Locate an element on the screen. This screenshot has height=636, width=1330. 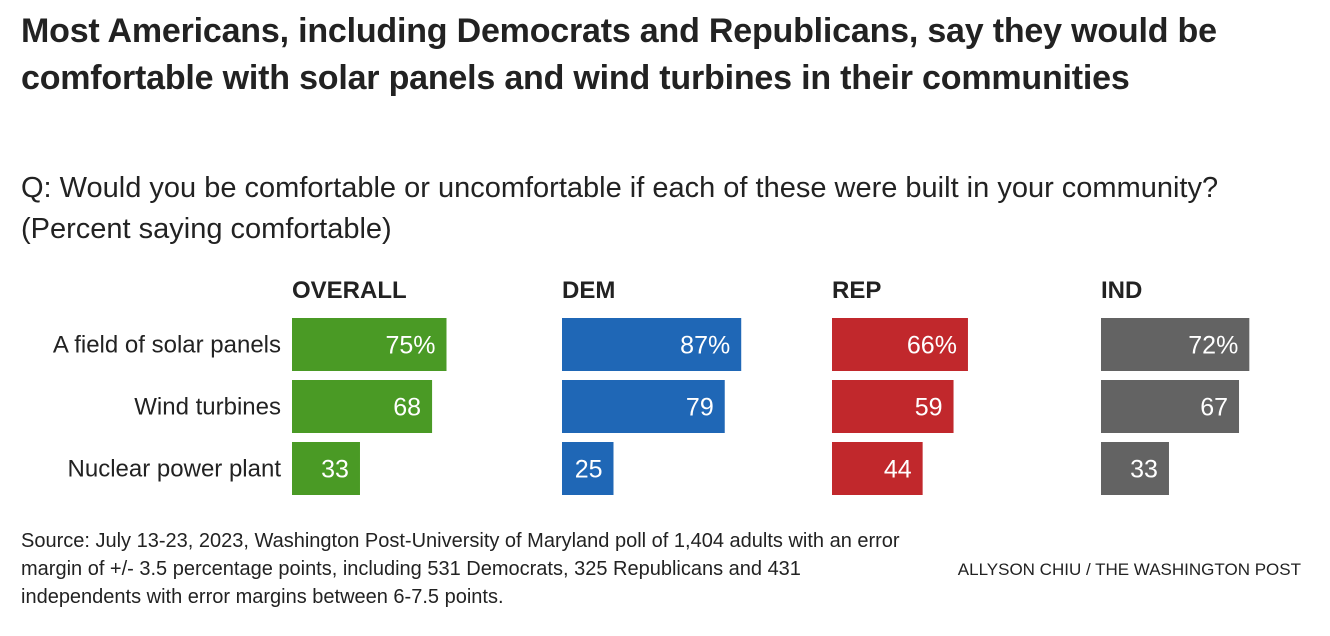
row-label: Nuclear power plant is located at coordinates (175, 469).